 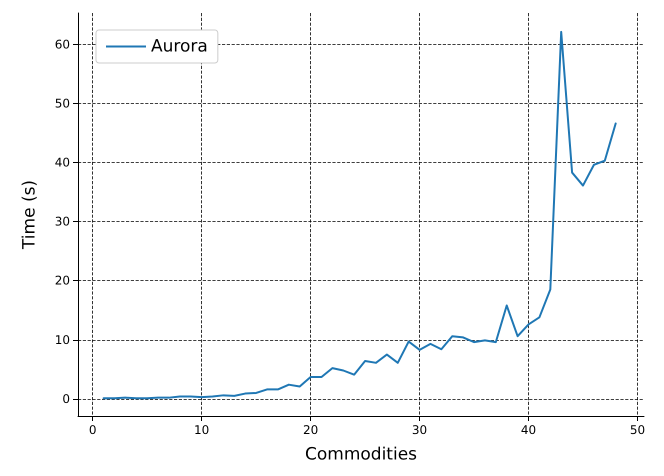 What do you see at coordinates (62, 44) in the screenshot?
I see `y-tick-label: 60` at bounding box center [62, 44].